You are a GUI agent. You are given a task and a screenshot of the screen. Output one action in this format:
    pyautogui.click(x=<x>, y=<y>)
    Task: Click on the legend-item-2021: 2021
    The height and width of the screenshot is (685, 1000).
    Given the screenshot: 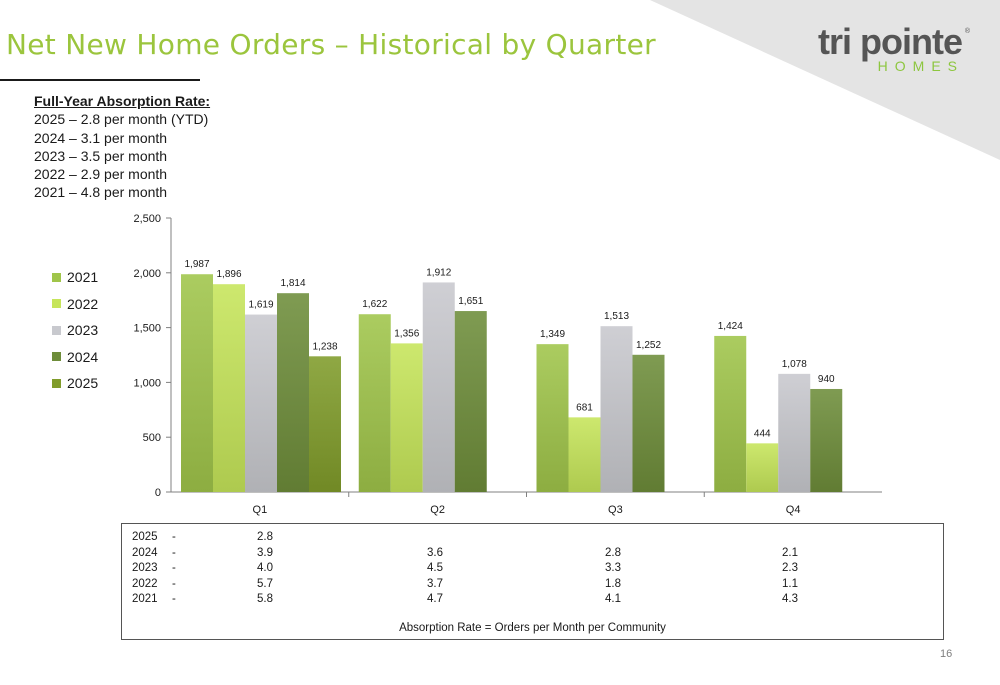 What is the action you would take?
    pyautogui.click(x=75, y=277)
    